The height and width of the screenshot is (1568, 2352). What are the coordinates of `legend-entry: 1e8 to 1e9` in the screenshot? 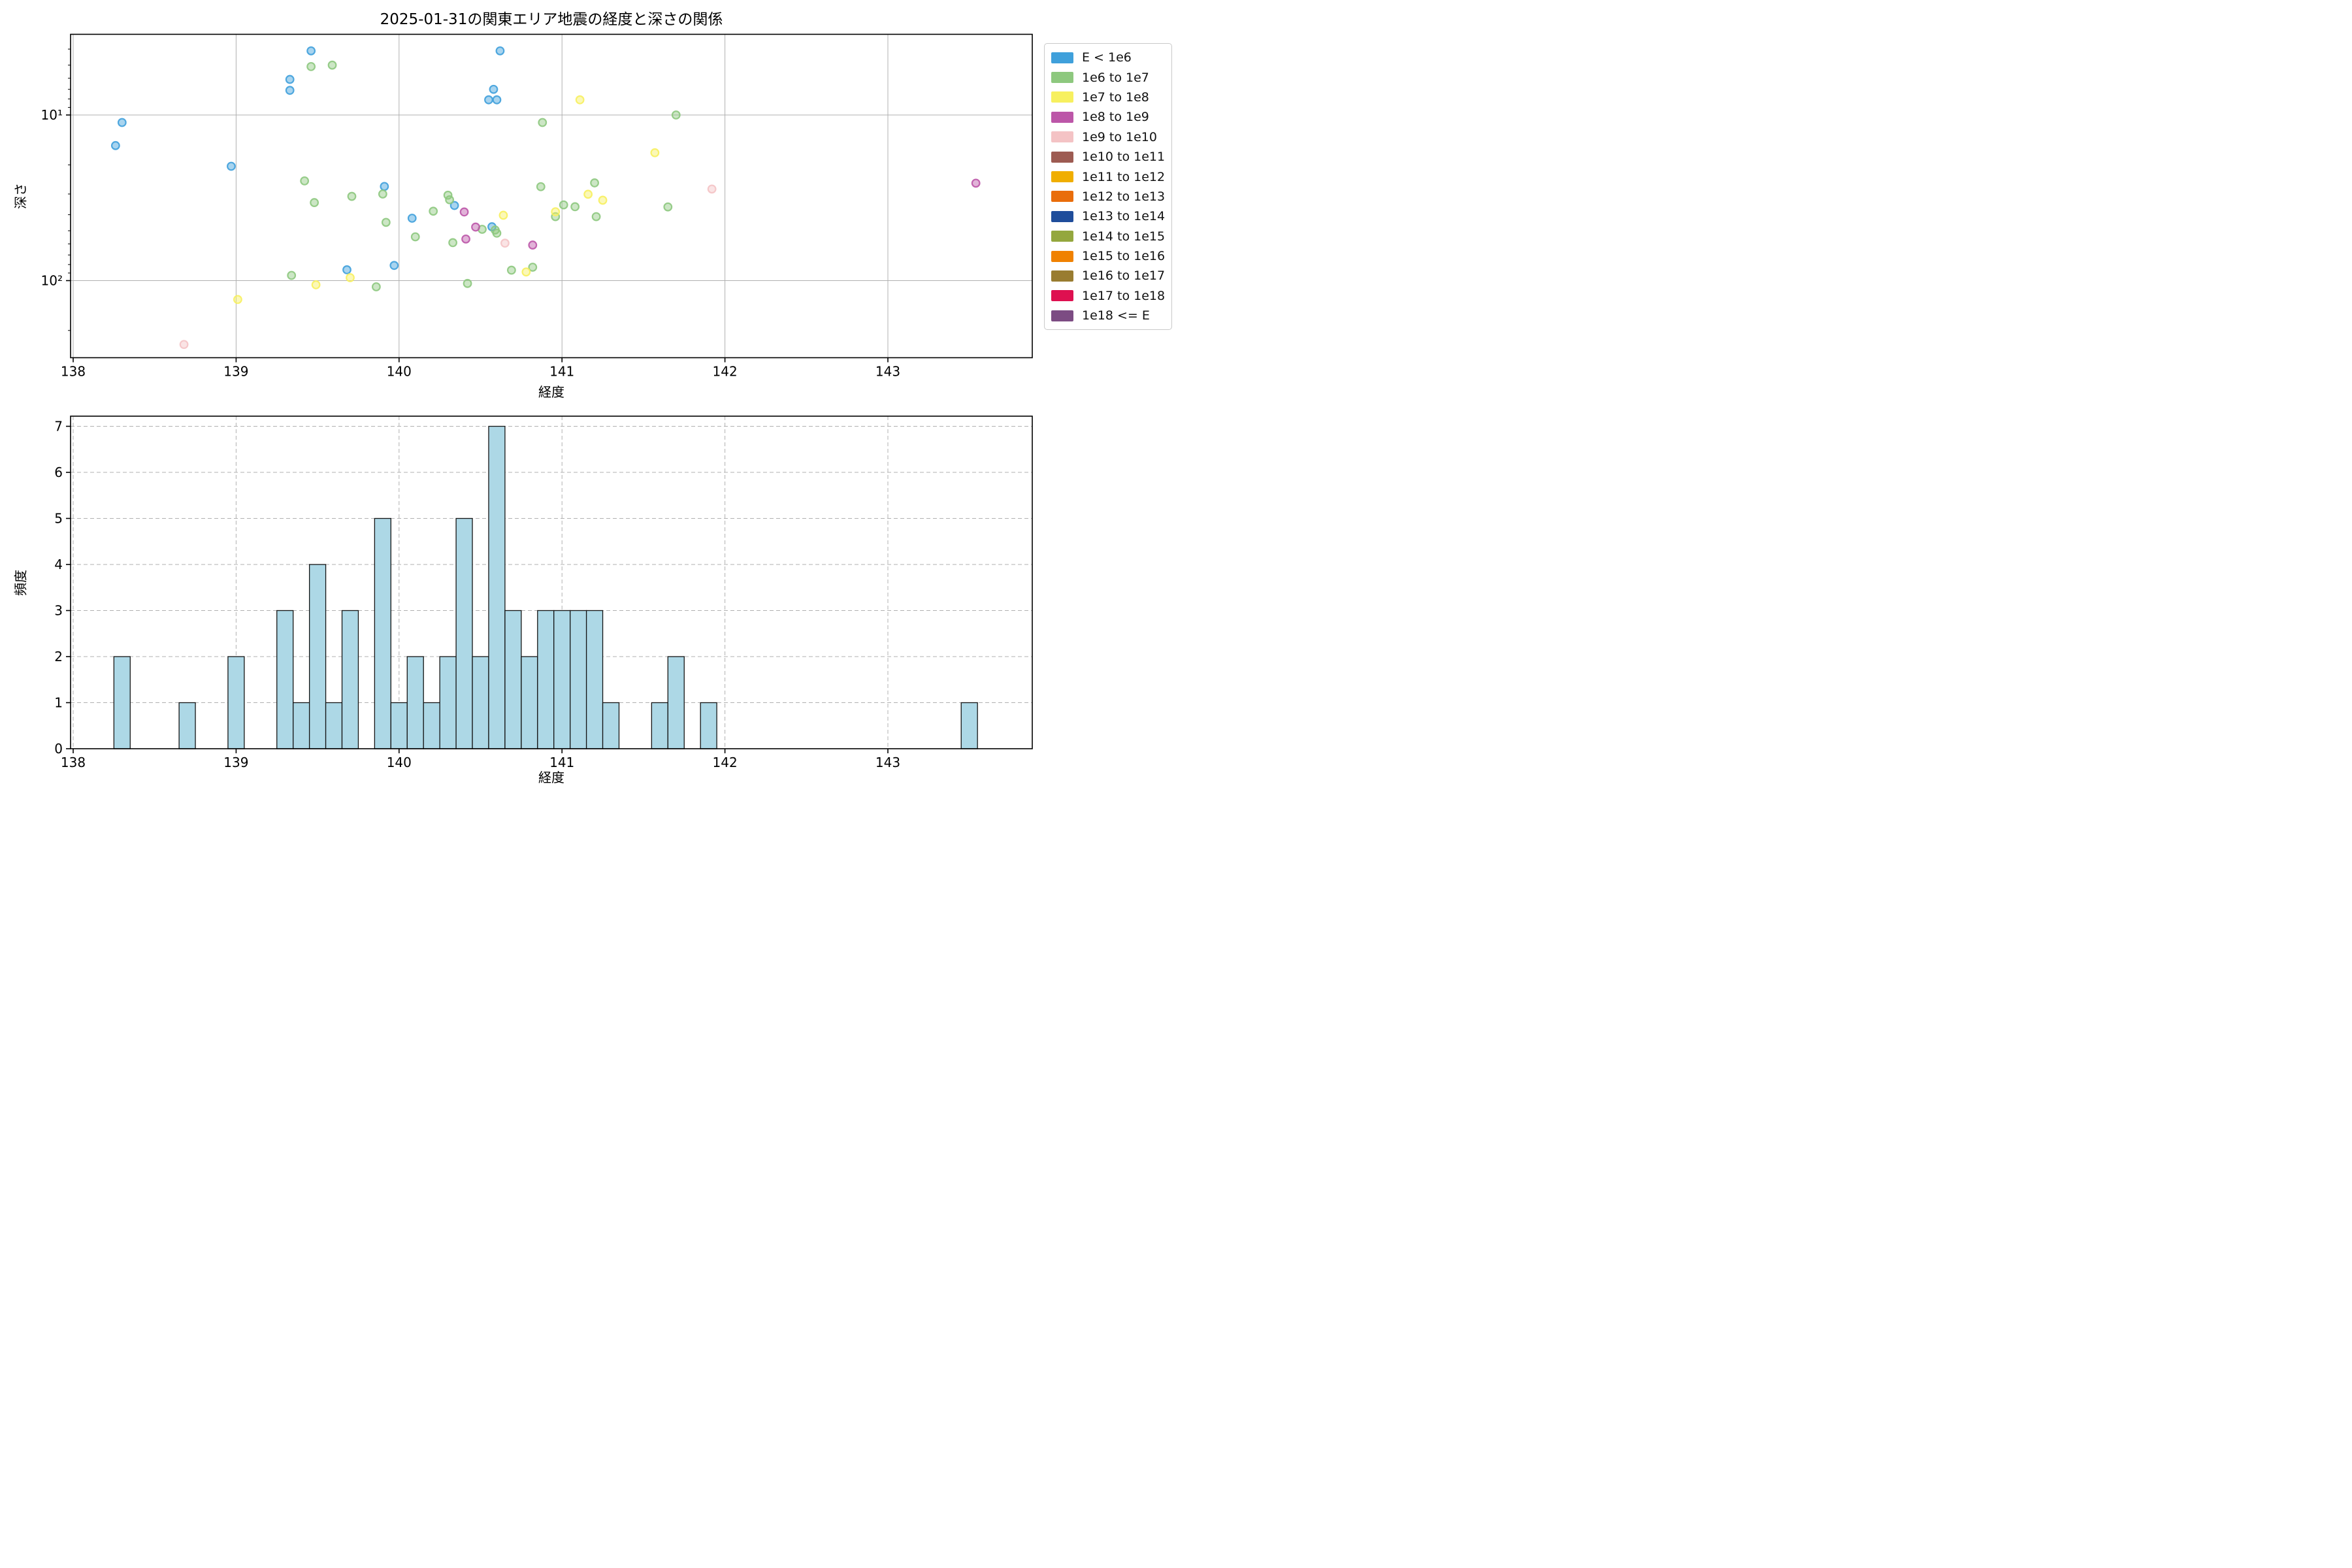 It's located at (1108, 117).